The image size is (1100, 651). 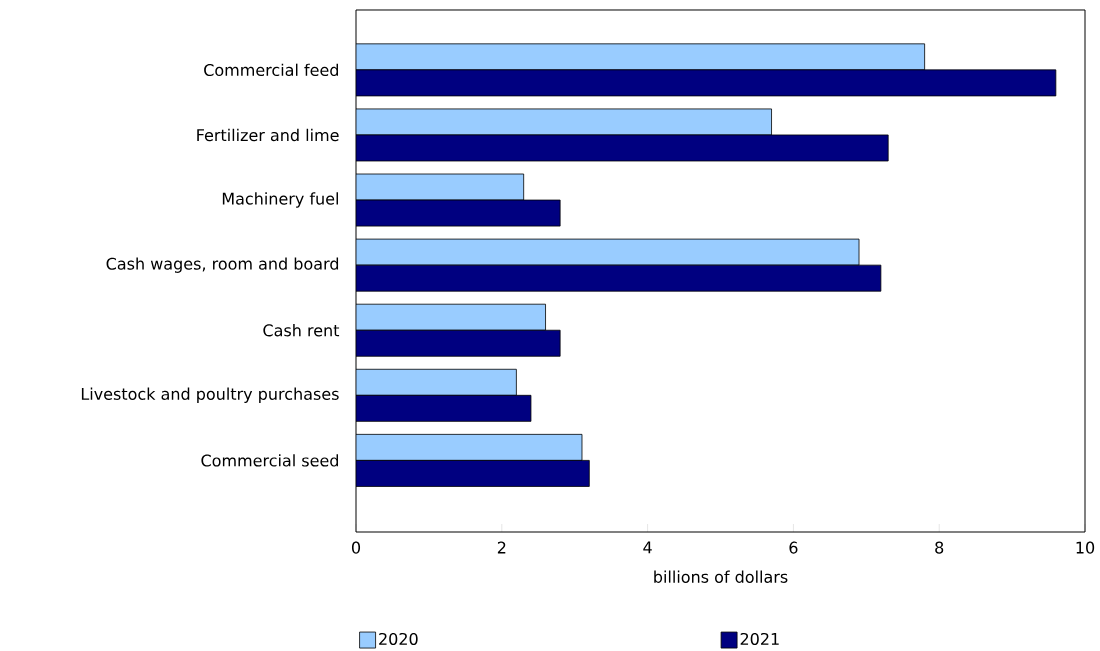 I want to click on y-tick-label: Livestock and poultry purchases, so click(x=210, y=395).